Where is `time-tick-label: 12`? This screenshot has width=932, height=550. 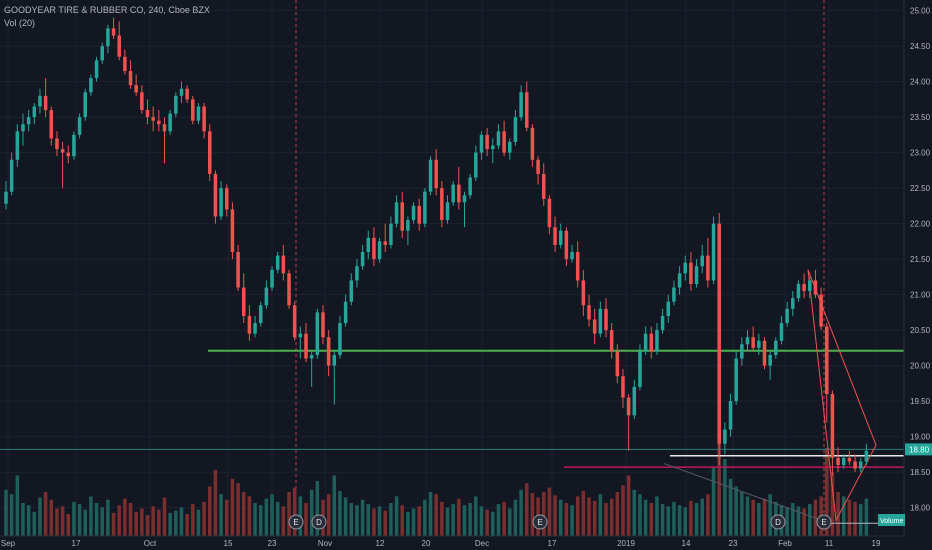
time-tick-label: 12 is located at coordinates (380, 543).